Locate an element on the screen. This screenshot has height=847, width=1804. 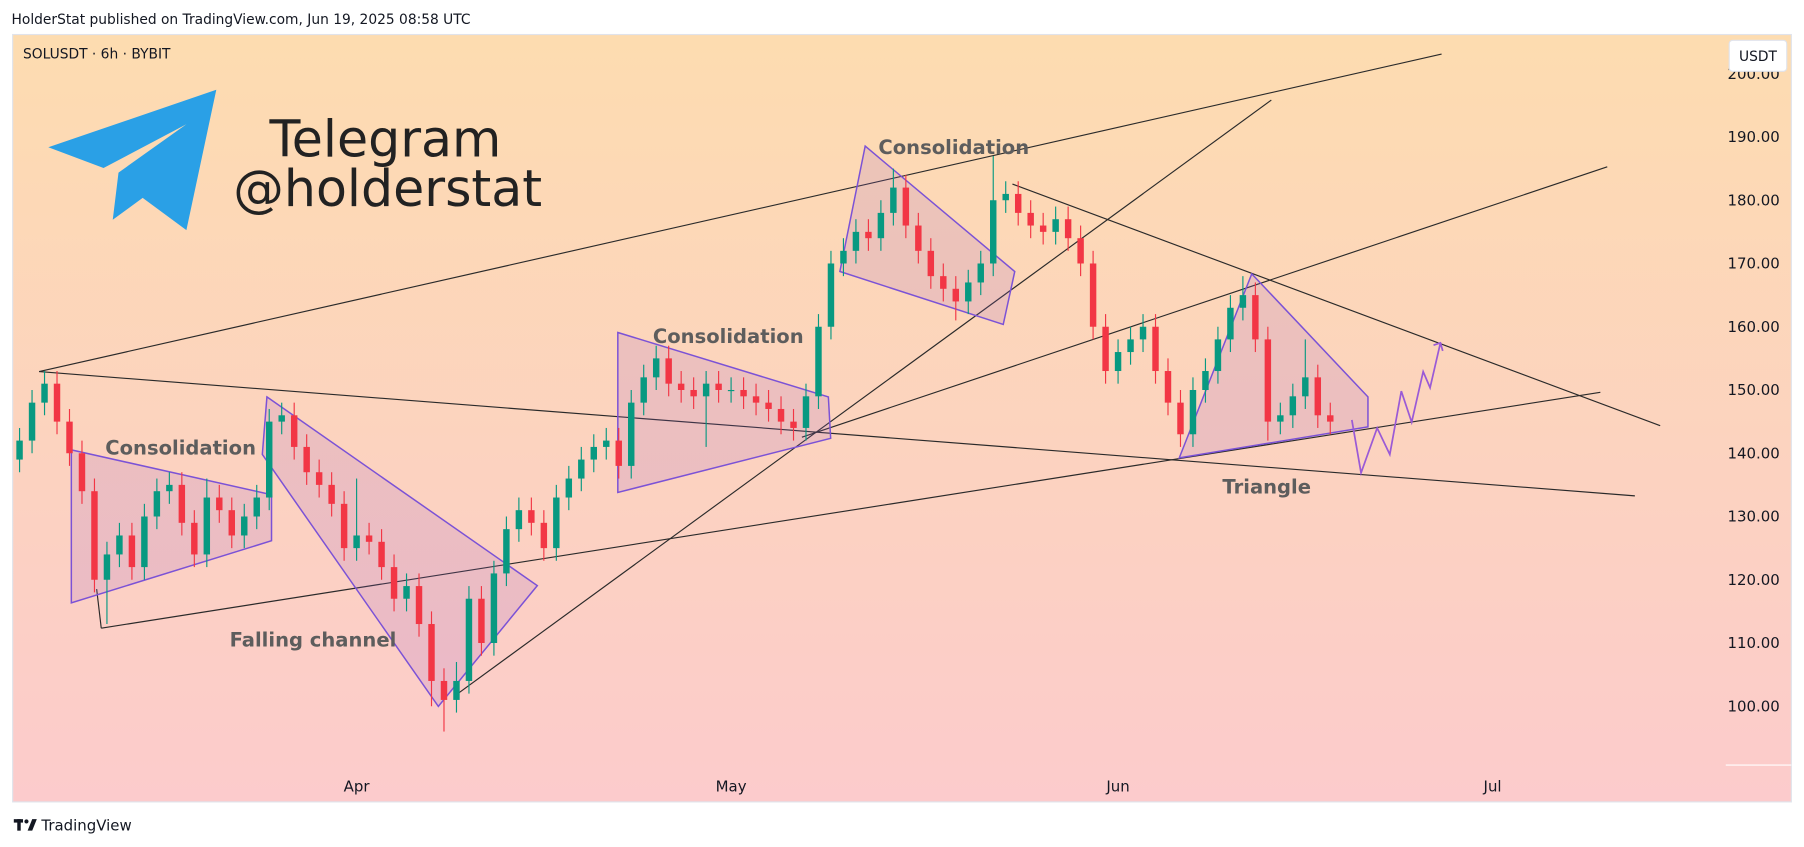
y-tick-label: 100.00 is located at coordinates (1754, 706).